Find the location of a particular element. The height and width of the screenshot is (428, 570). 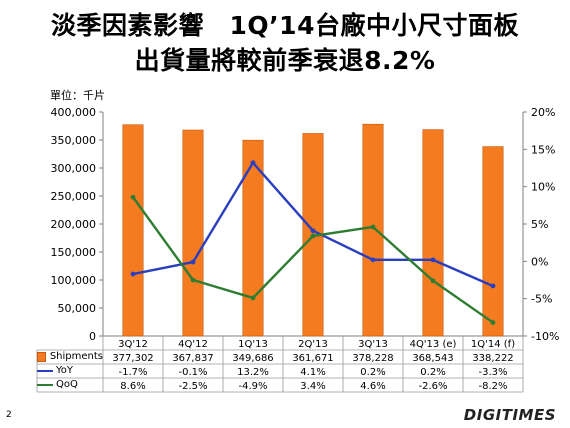

y-left-tick-label: 250,000 is located at coordinates (74, 196).